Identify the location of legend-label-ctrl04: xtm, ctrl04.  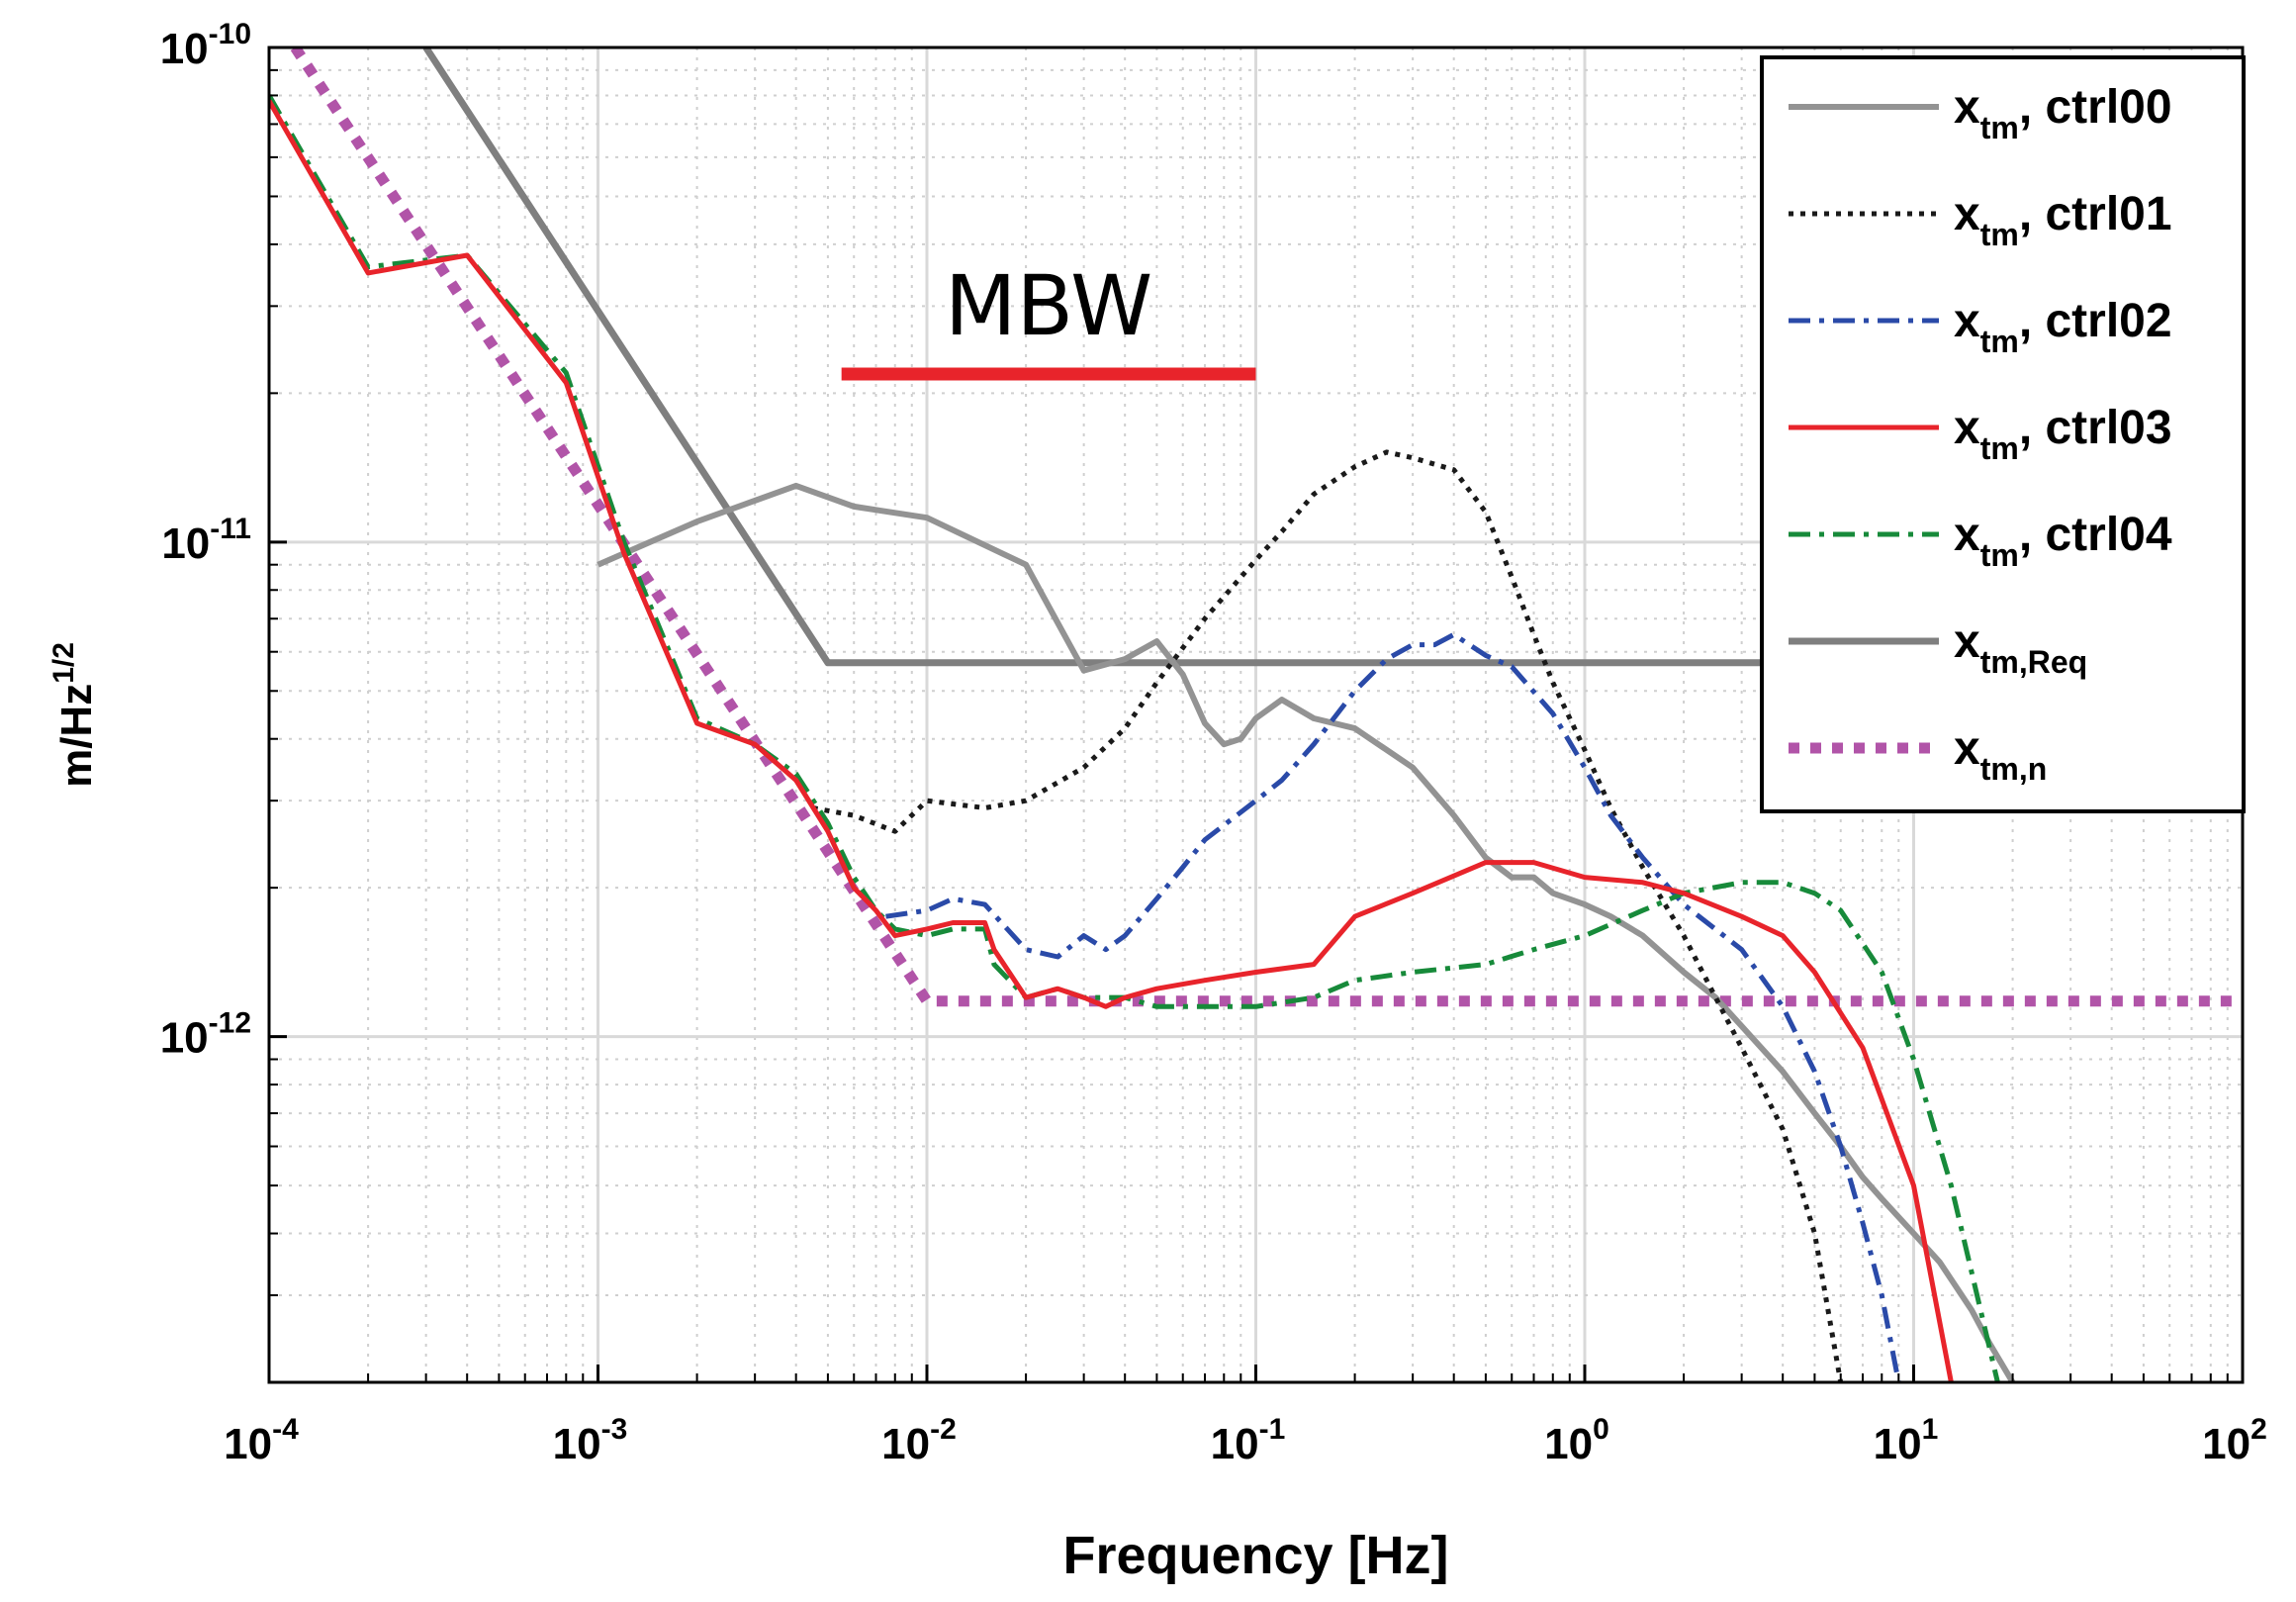
(2063, 541).